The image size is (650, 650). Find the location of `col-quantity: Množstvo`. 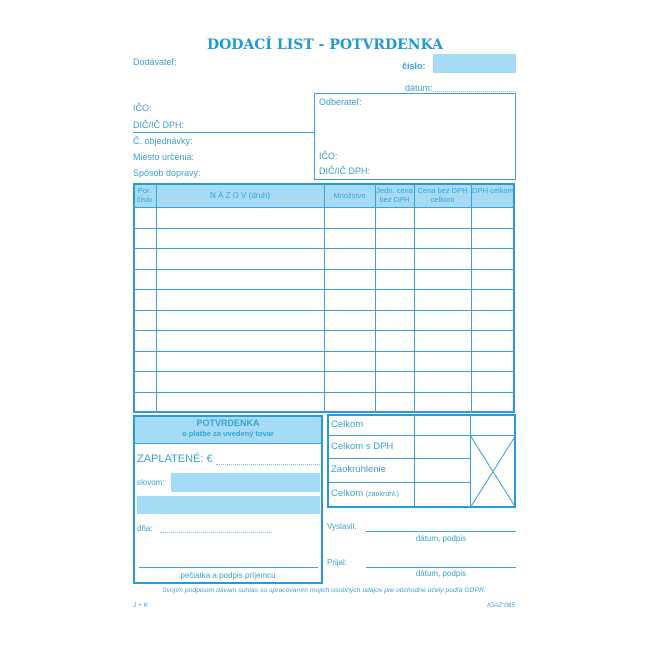

col-quantity: Množstvo is located at coordinates (349, 195).